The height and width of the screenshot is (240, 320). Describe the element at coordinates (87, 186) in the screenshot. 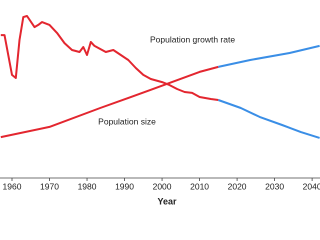

I see `x-tick-label: 1980` at that location.